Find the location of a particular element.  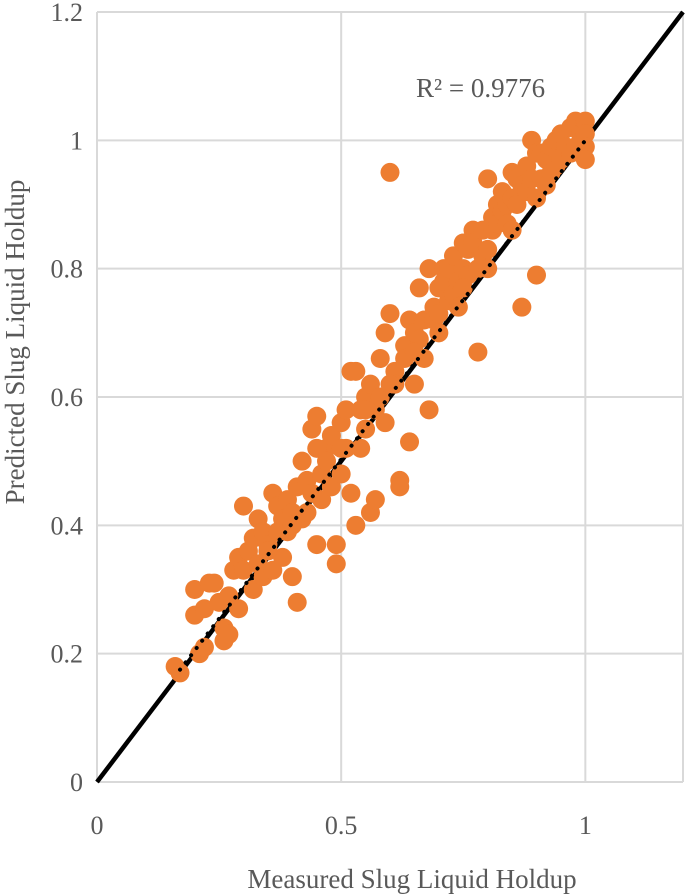

y-tick-label: 0 is located at coordinates (76, 782).